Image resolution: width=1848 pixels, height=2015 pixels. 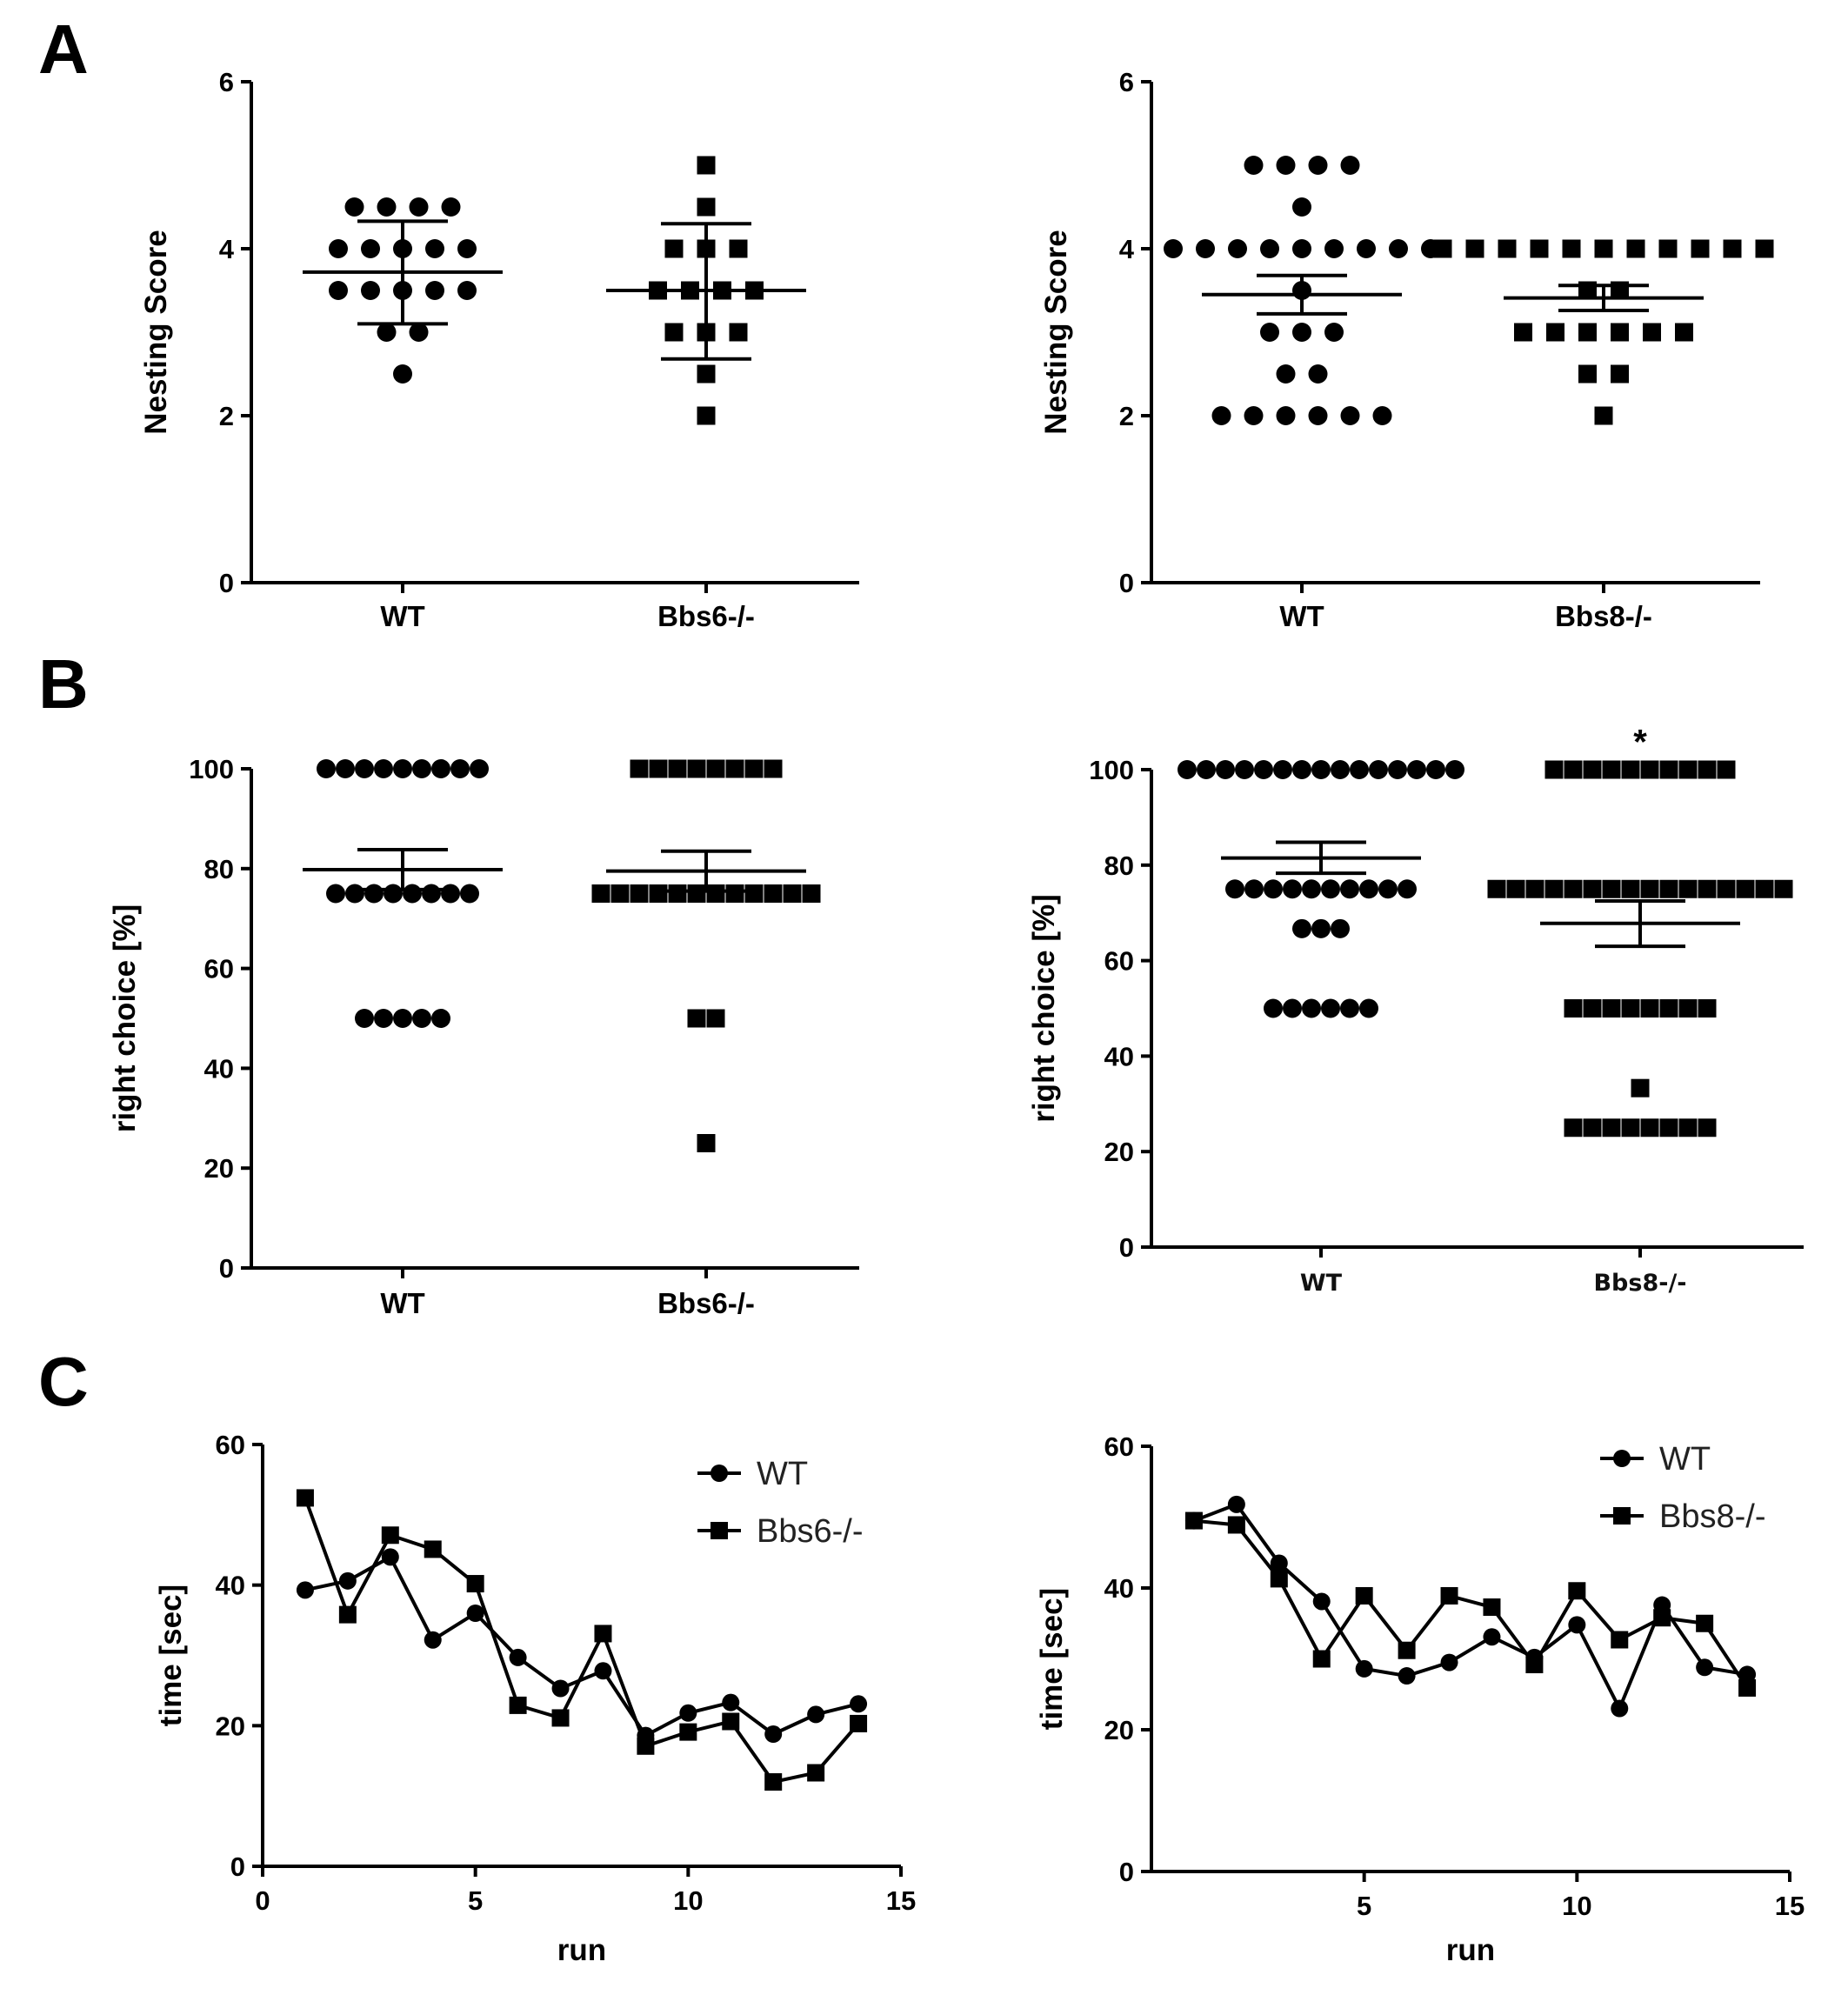 What do you see at coordinates (706, 616) in the screenshot?
I see `category-label: Bbs6-/-` at bounding box center [706, 616].